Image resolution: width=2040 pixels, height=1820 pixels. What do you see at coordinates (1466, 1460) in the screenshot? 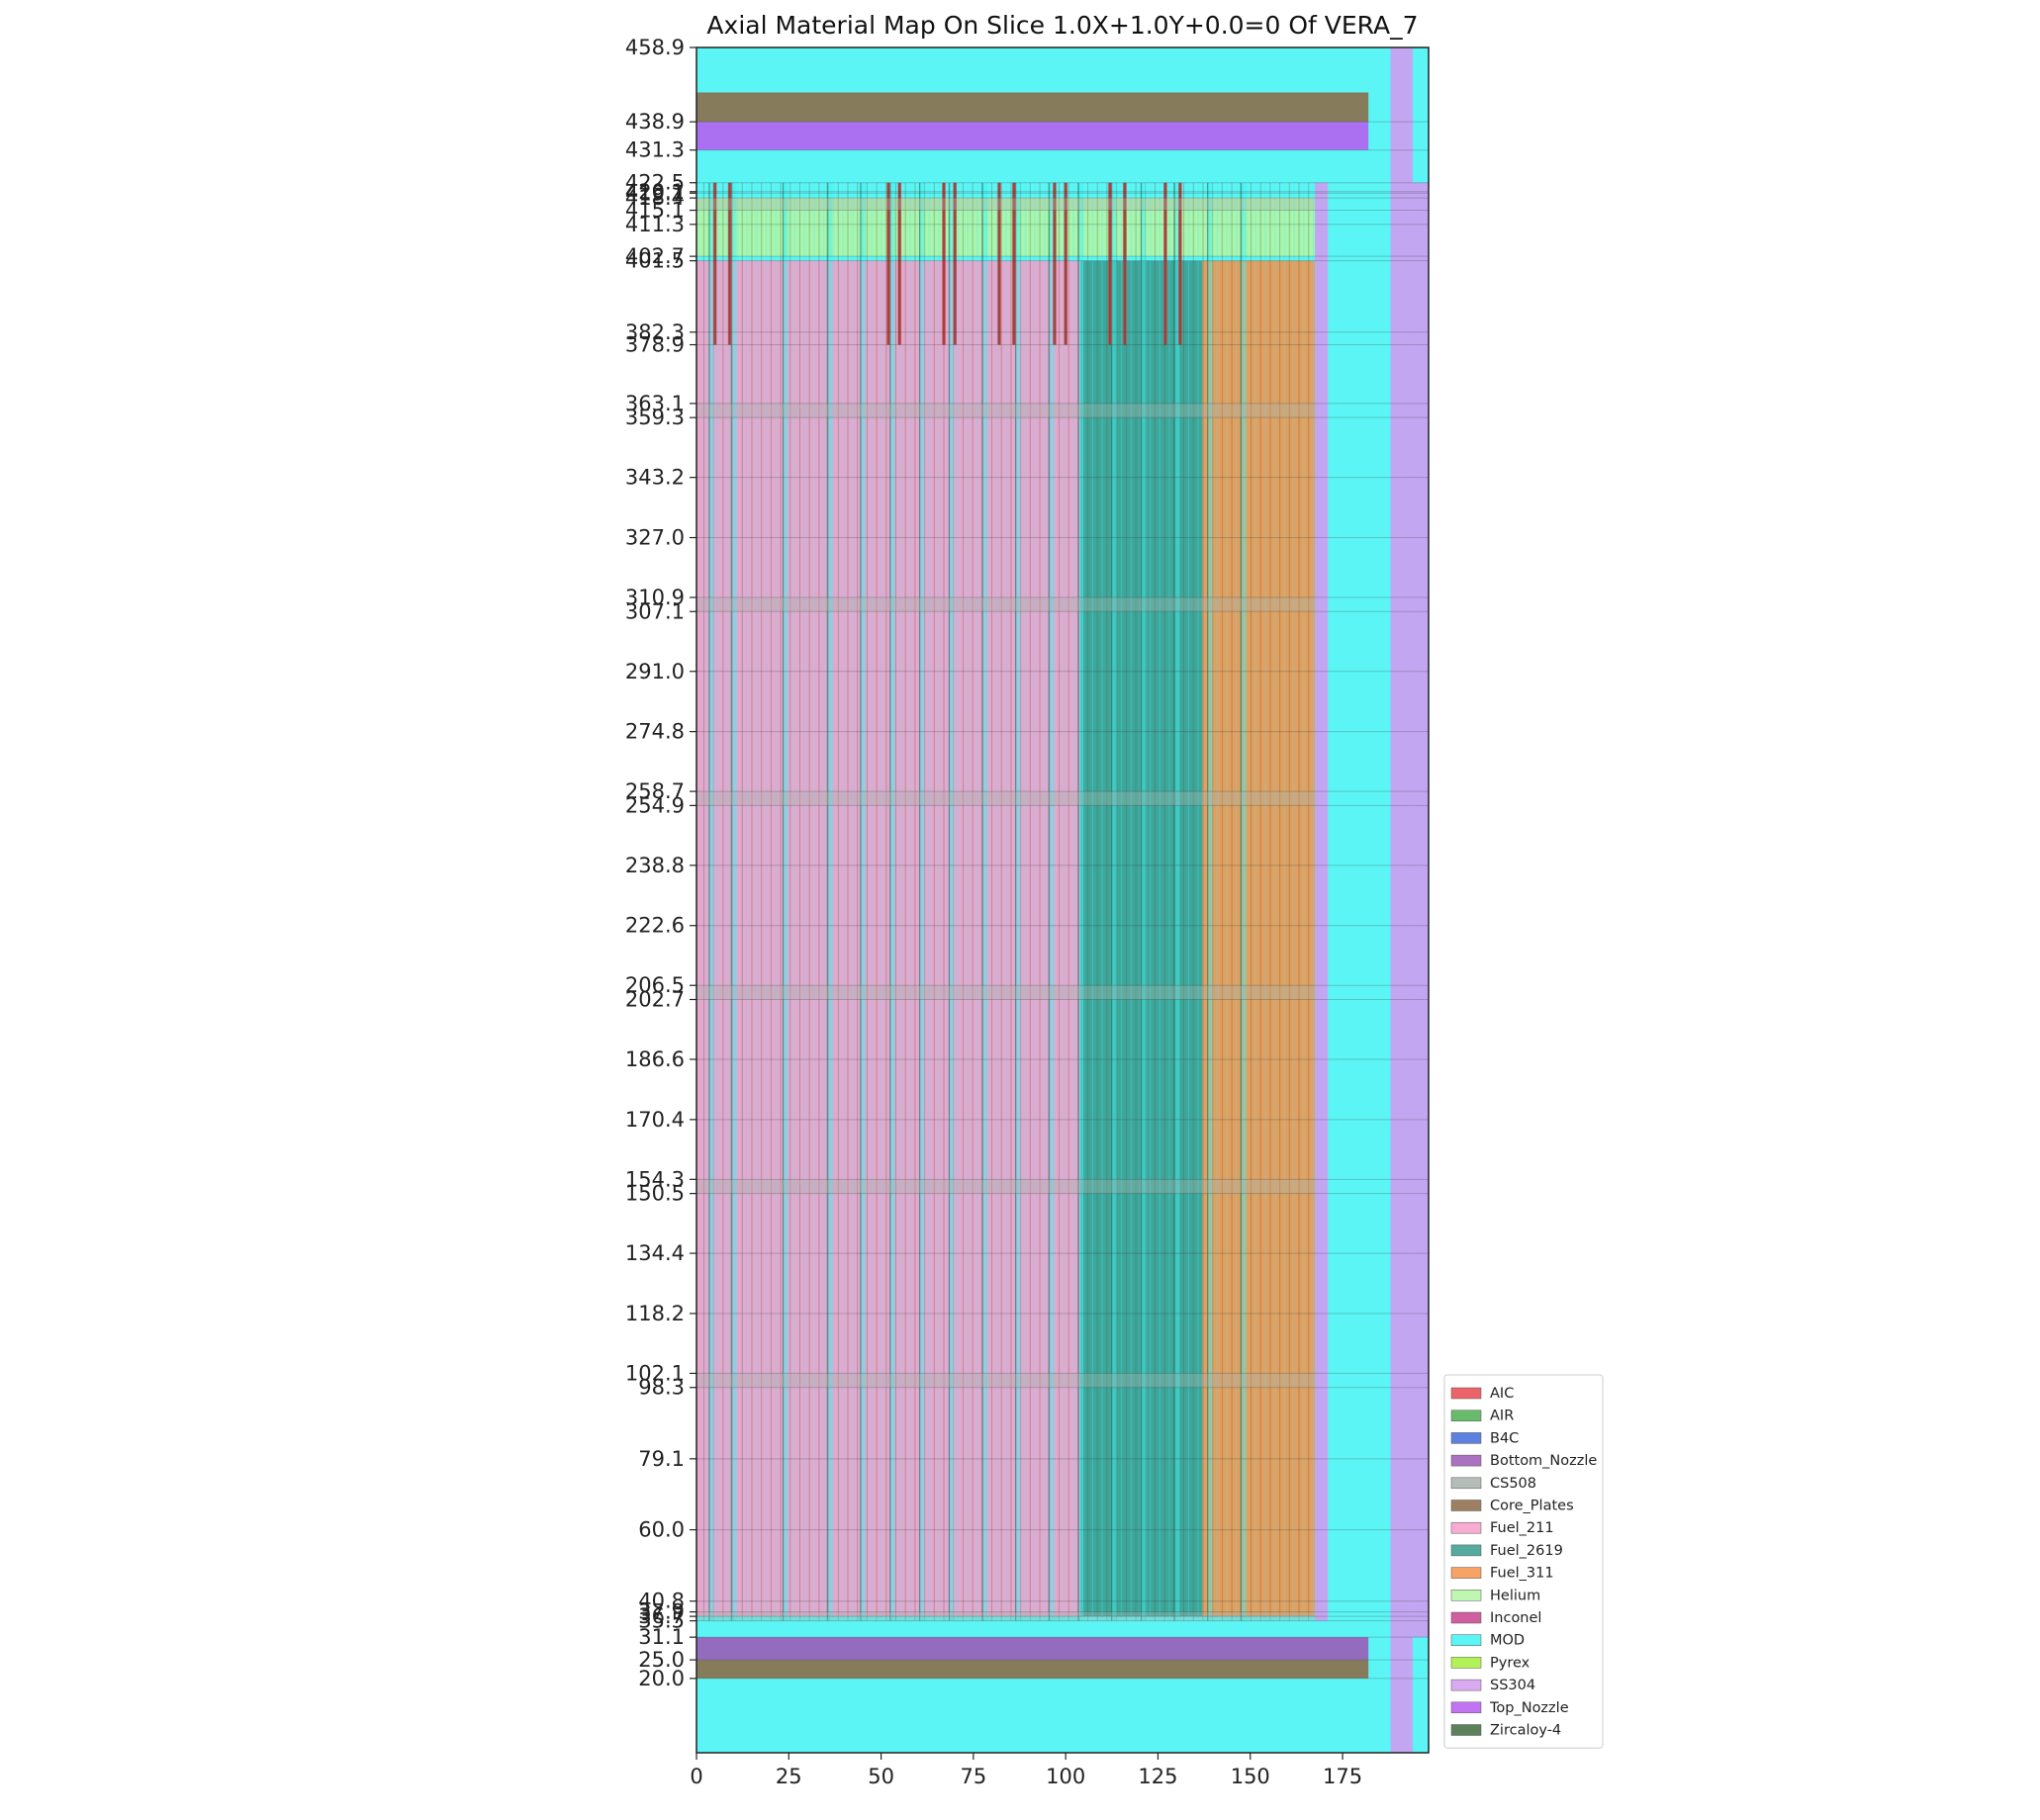
I see `legend-swatch-bottom_nozzle` at bounding box center [1466, 1460].